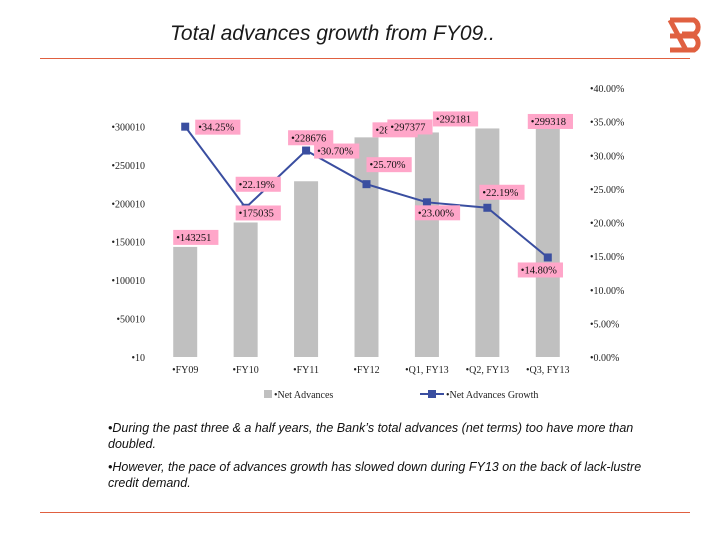 This screenshot has height=540, width=720. I want to click on growth-value-label: •25.70%, so click(388, 165).